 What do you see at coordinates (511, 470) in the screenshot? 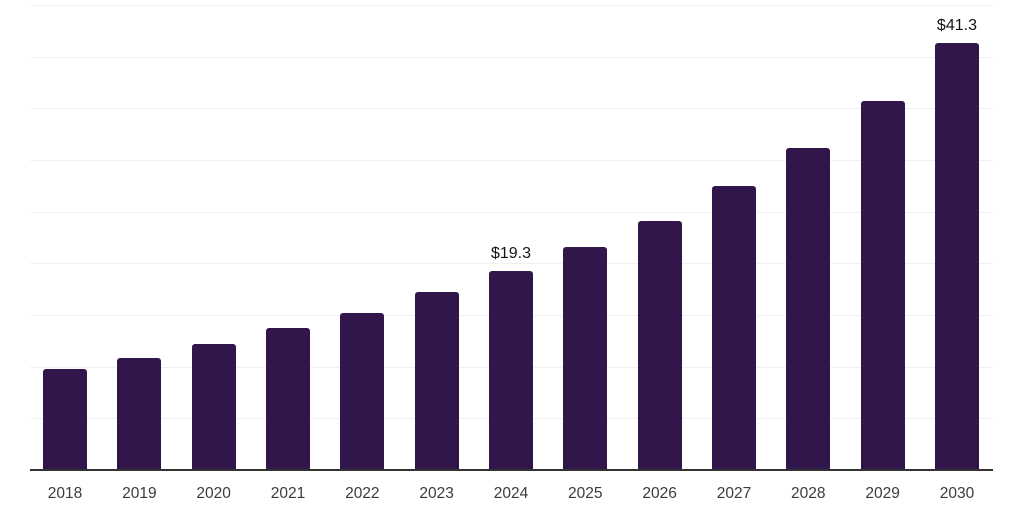
I see `x-axis-line` at bounding box center [511, 470].